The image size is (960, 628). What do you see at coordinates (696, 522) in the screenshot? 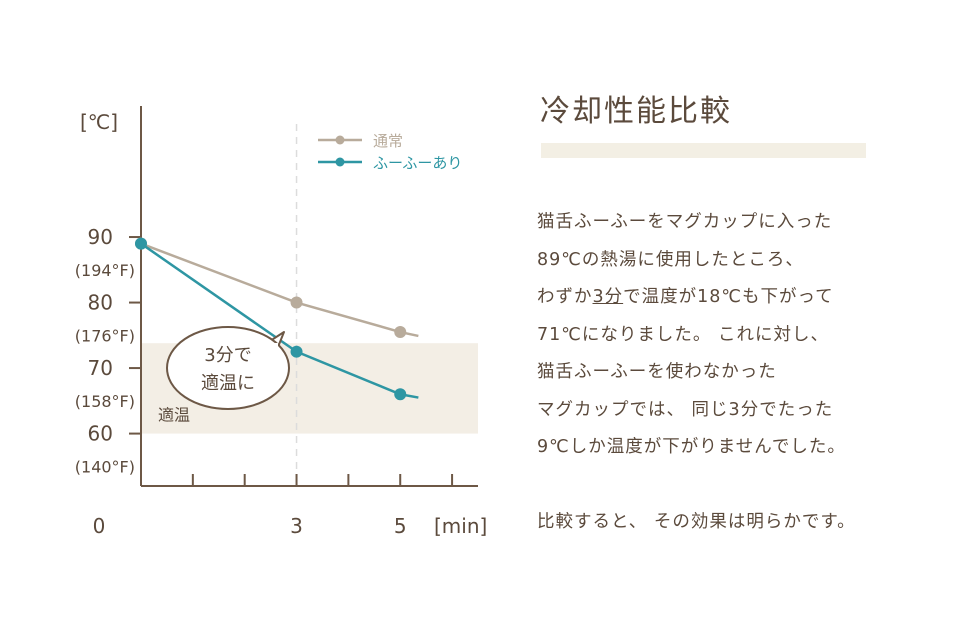
I see `description-line: 比較すると、 その効果は明らかです。` at bounding box center [696, 522].